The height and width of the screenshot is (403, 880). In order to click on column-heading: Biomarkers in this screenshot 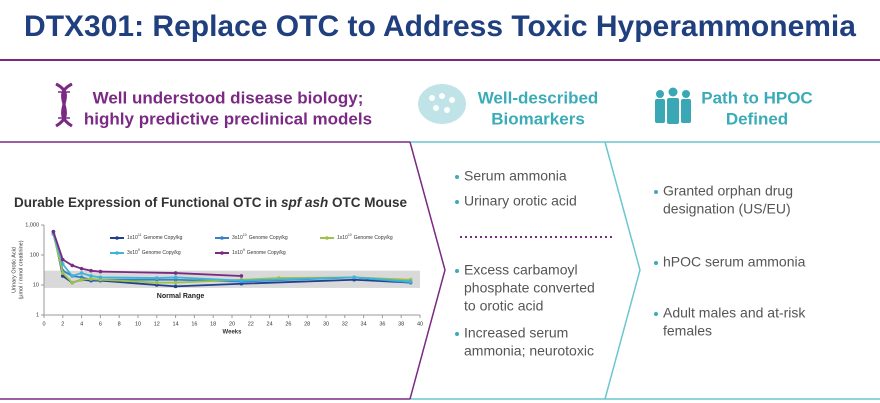, I will do `click(538, 118)`.